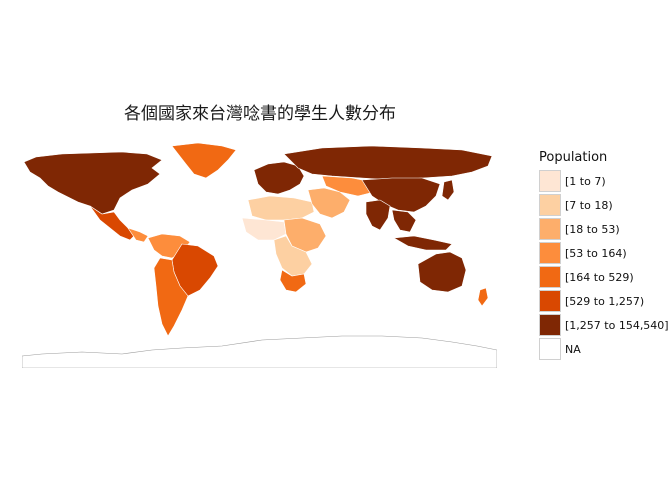  What do you see at coordinates (260, 114) in the screenshot?
I see `map-title: 各個國家來台灣唸書的學生人數分布` at bounding box center [260, 114].